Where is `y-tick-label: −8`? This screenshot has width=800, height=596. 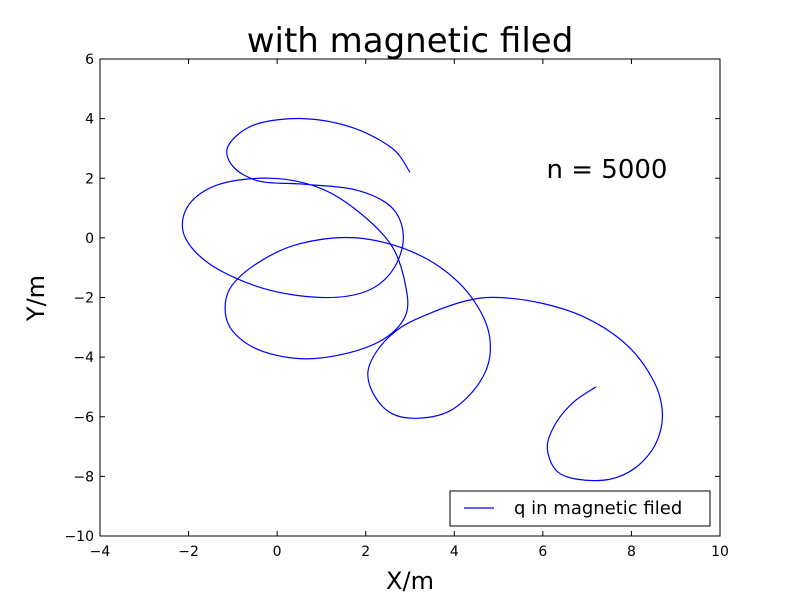 y-tick-label: −8 is located at coordinates (83, 477).